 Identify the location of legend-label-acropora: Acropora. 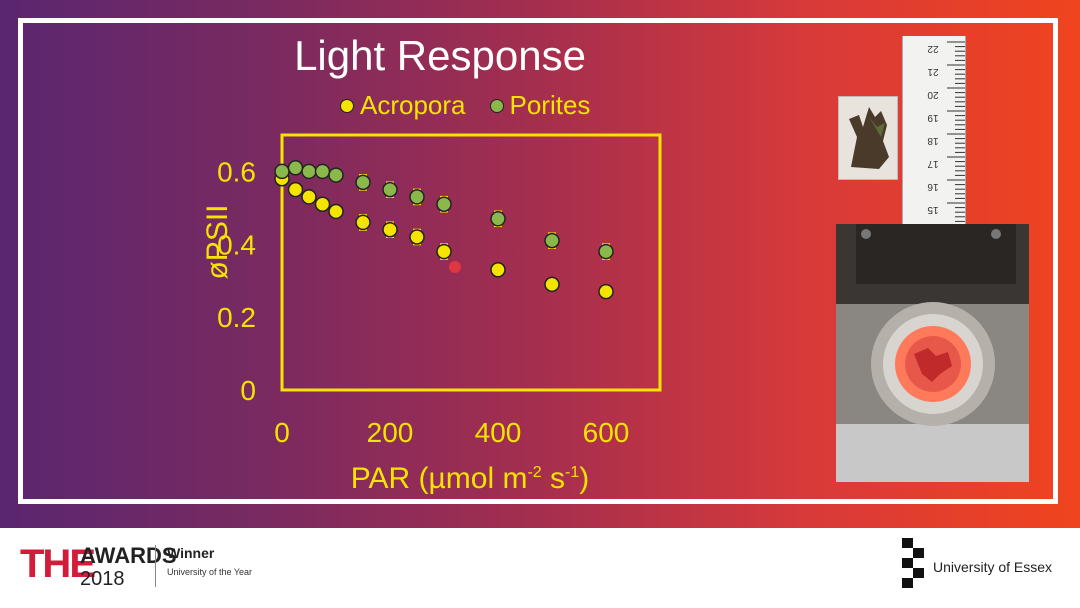
(413, 105).